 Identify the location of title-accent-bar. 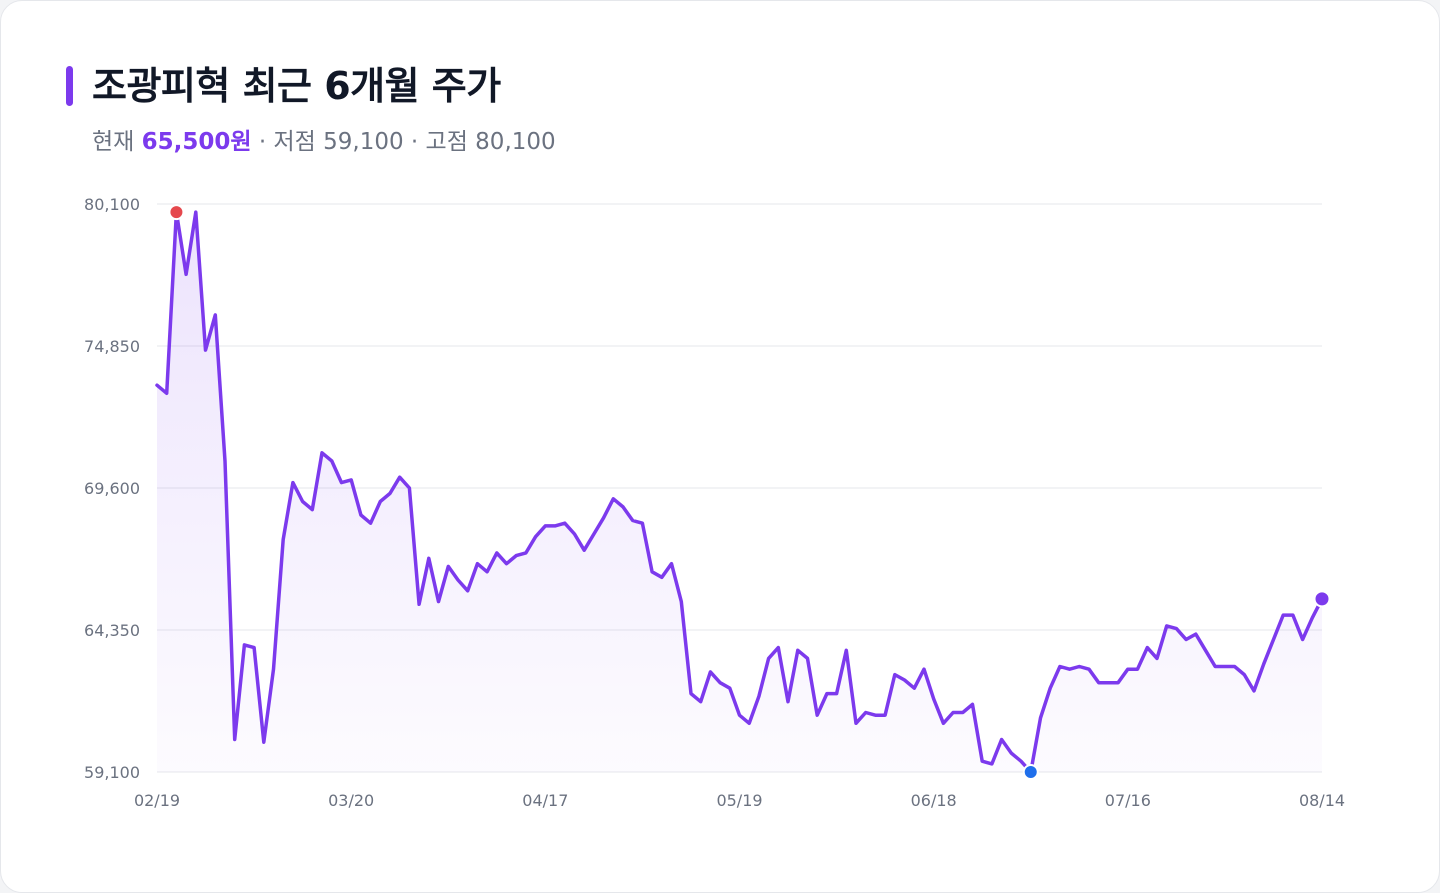
(69, 86).